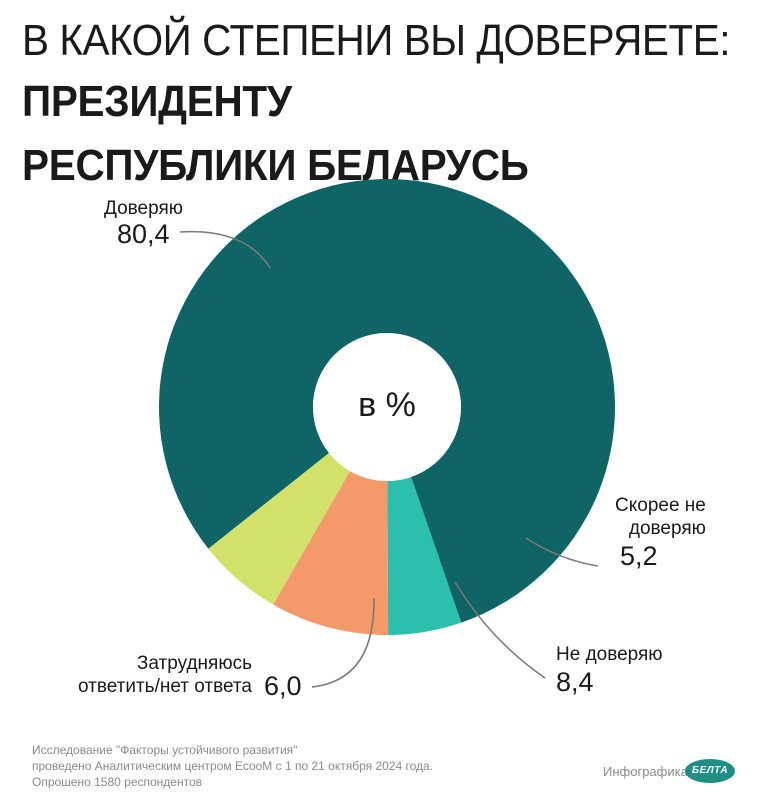  I want to click on donut-hole, so click(387, 407).